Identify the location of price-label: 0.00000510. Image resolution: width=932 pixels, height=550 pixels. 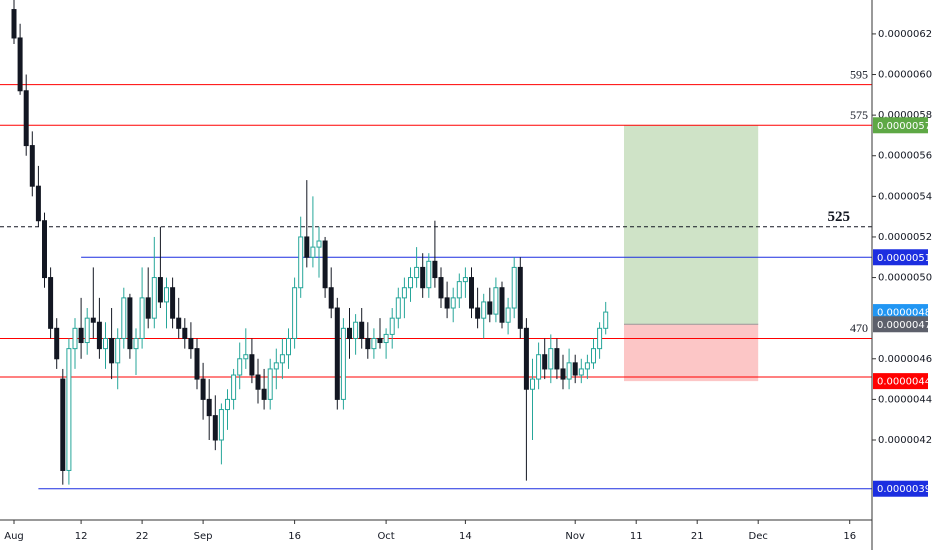
(904, 258).